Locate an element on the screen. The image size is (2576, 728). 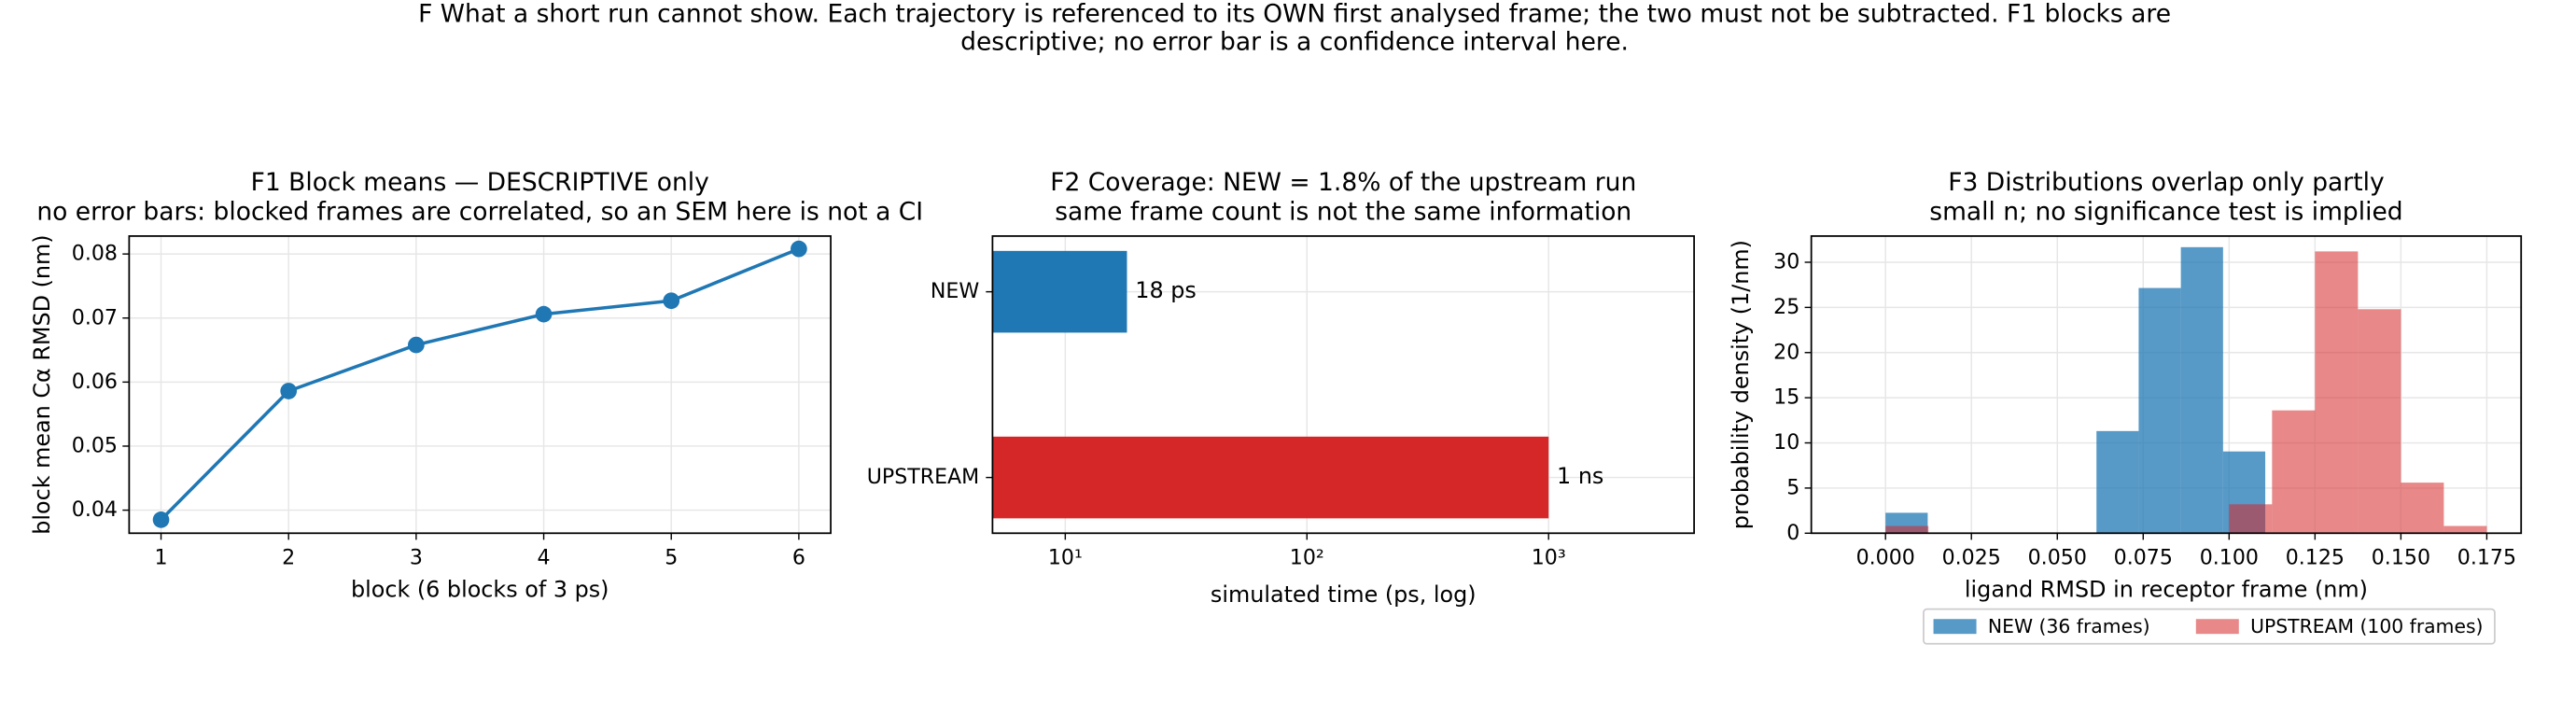
y-tick-label: 0.04 is located at coordinates (95, 509).